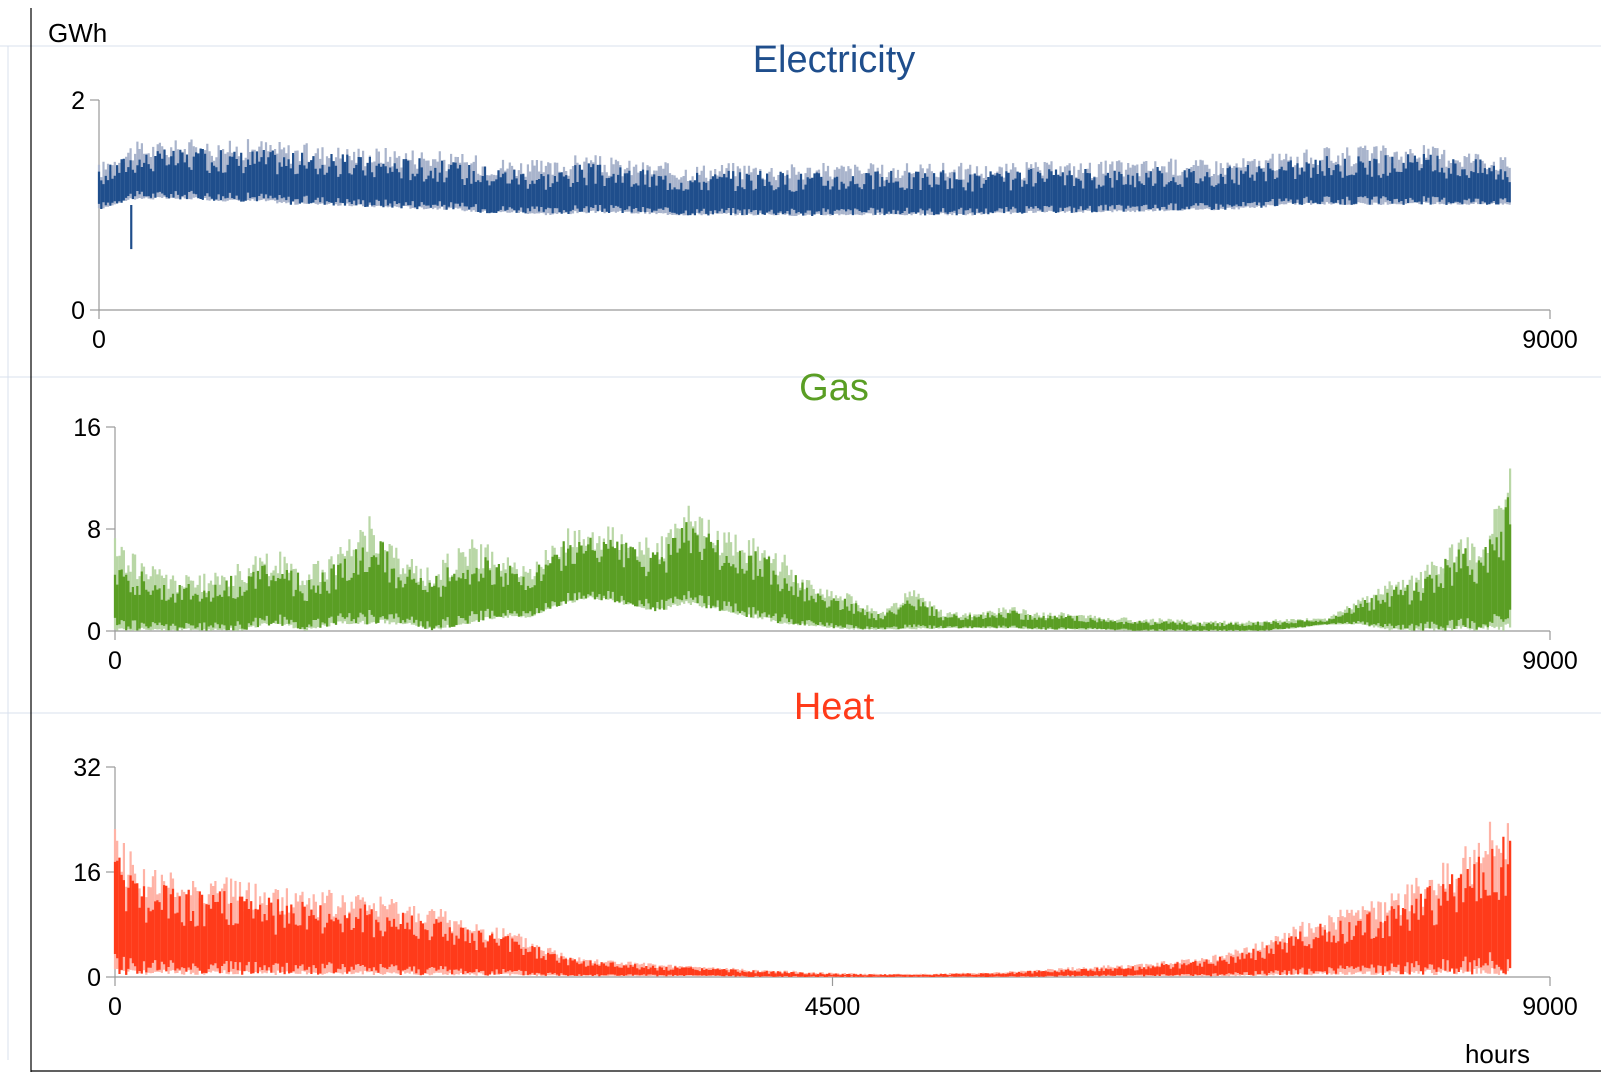 This screenshot has height=1078, width=1601. Describe the element at coordinates (834, 388) in the screenshot. I see `panel-title: Gas` at that location.